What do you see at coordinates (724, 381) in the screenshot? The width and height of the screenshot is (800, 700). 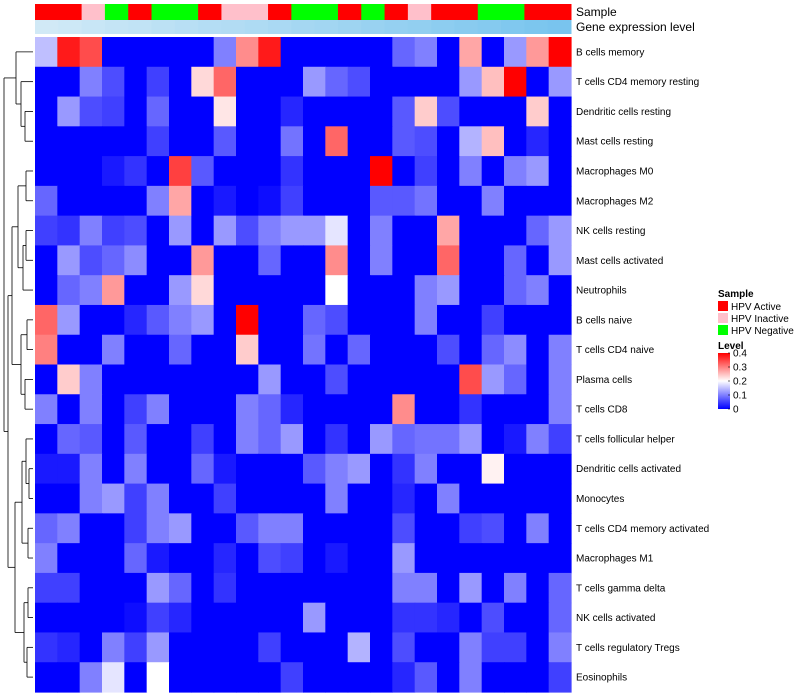 I see `level-colorbar` at bounding box center [724, 381].